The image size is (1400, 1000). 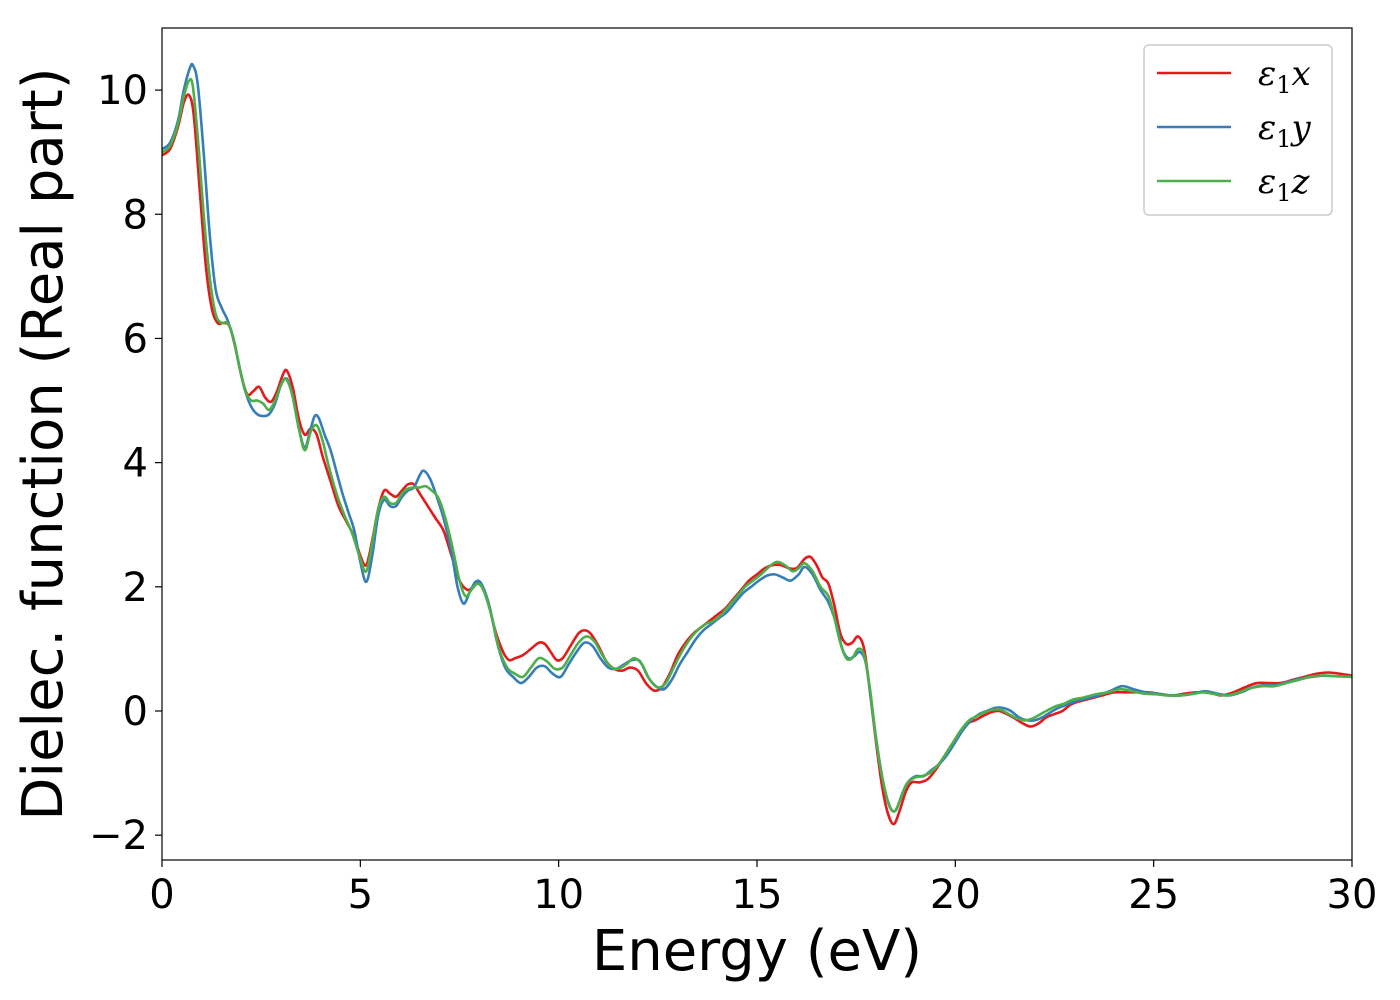 What do you see at coordinates (135, 712) in the screenshot?
I see `y-tick-label: 0` at bounding box center [135, 712].